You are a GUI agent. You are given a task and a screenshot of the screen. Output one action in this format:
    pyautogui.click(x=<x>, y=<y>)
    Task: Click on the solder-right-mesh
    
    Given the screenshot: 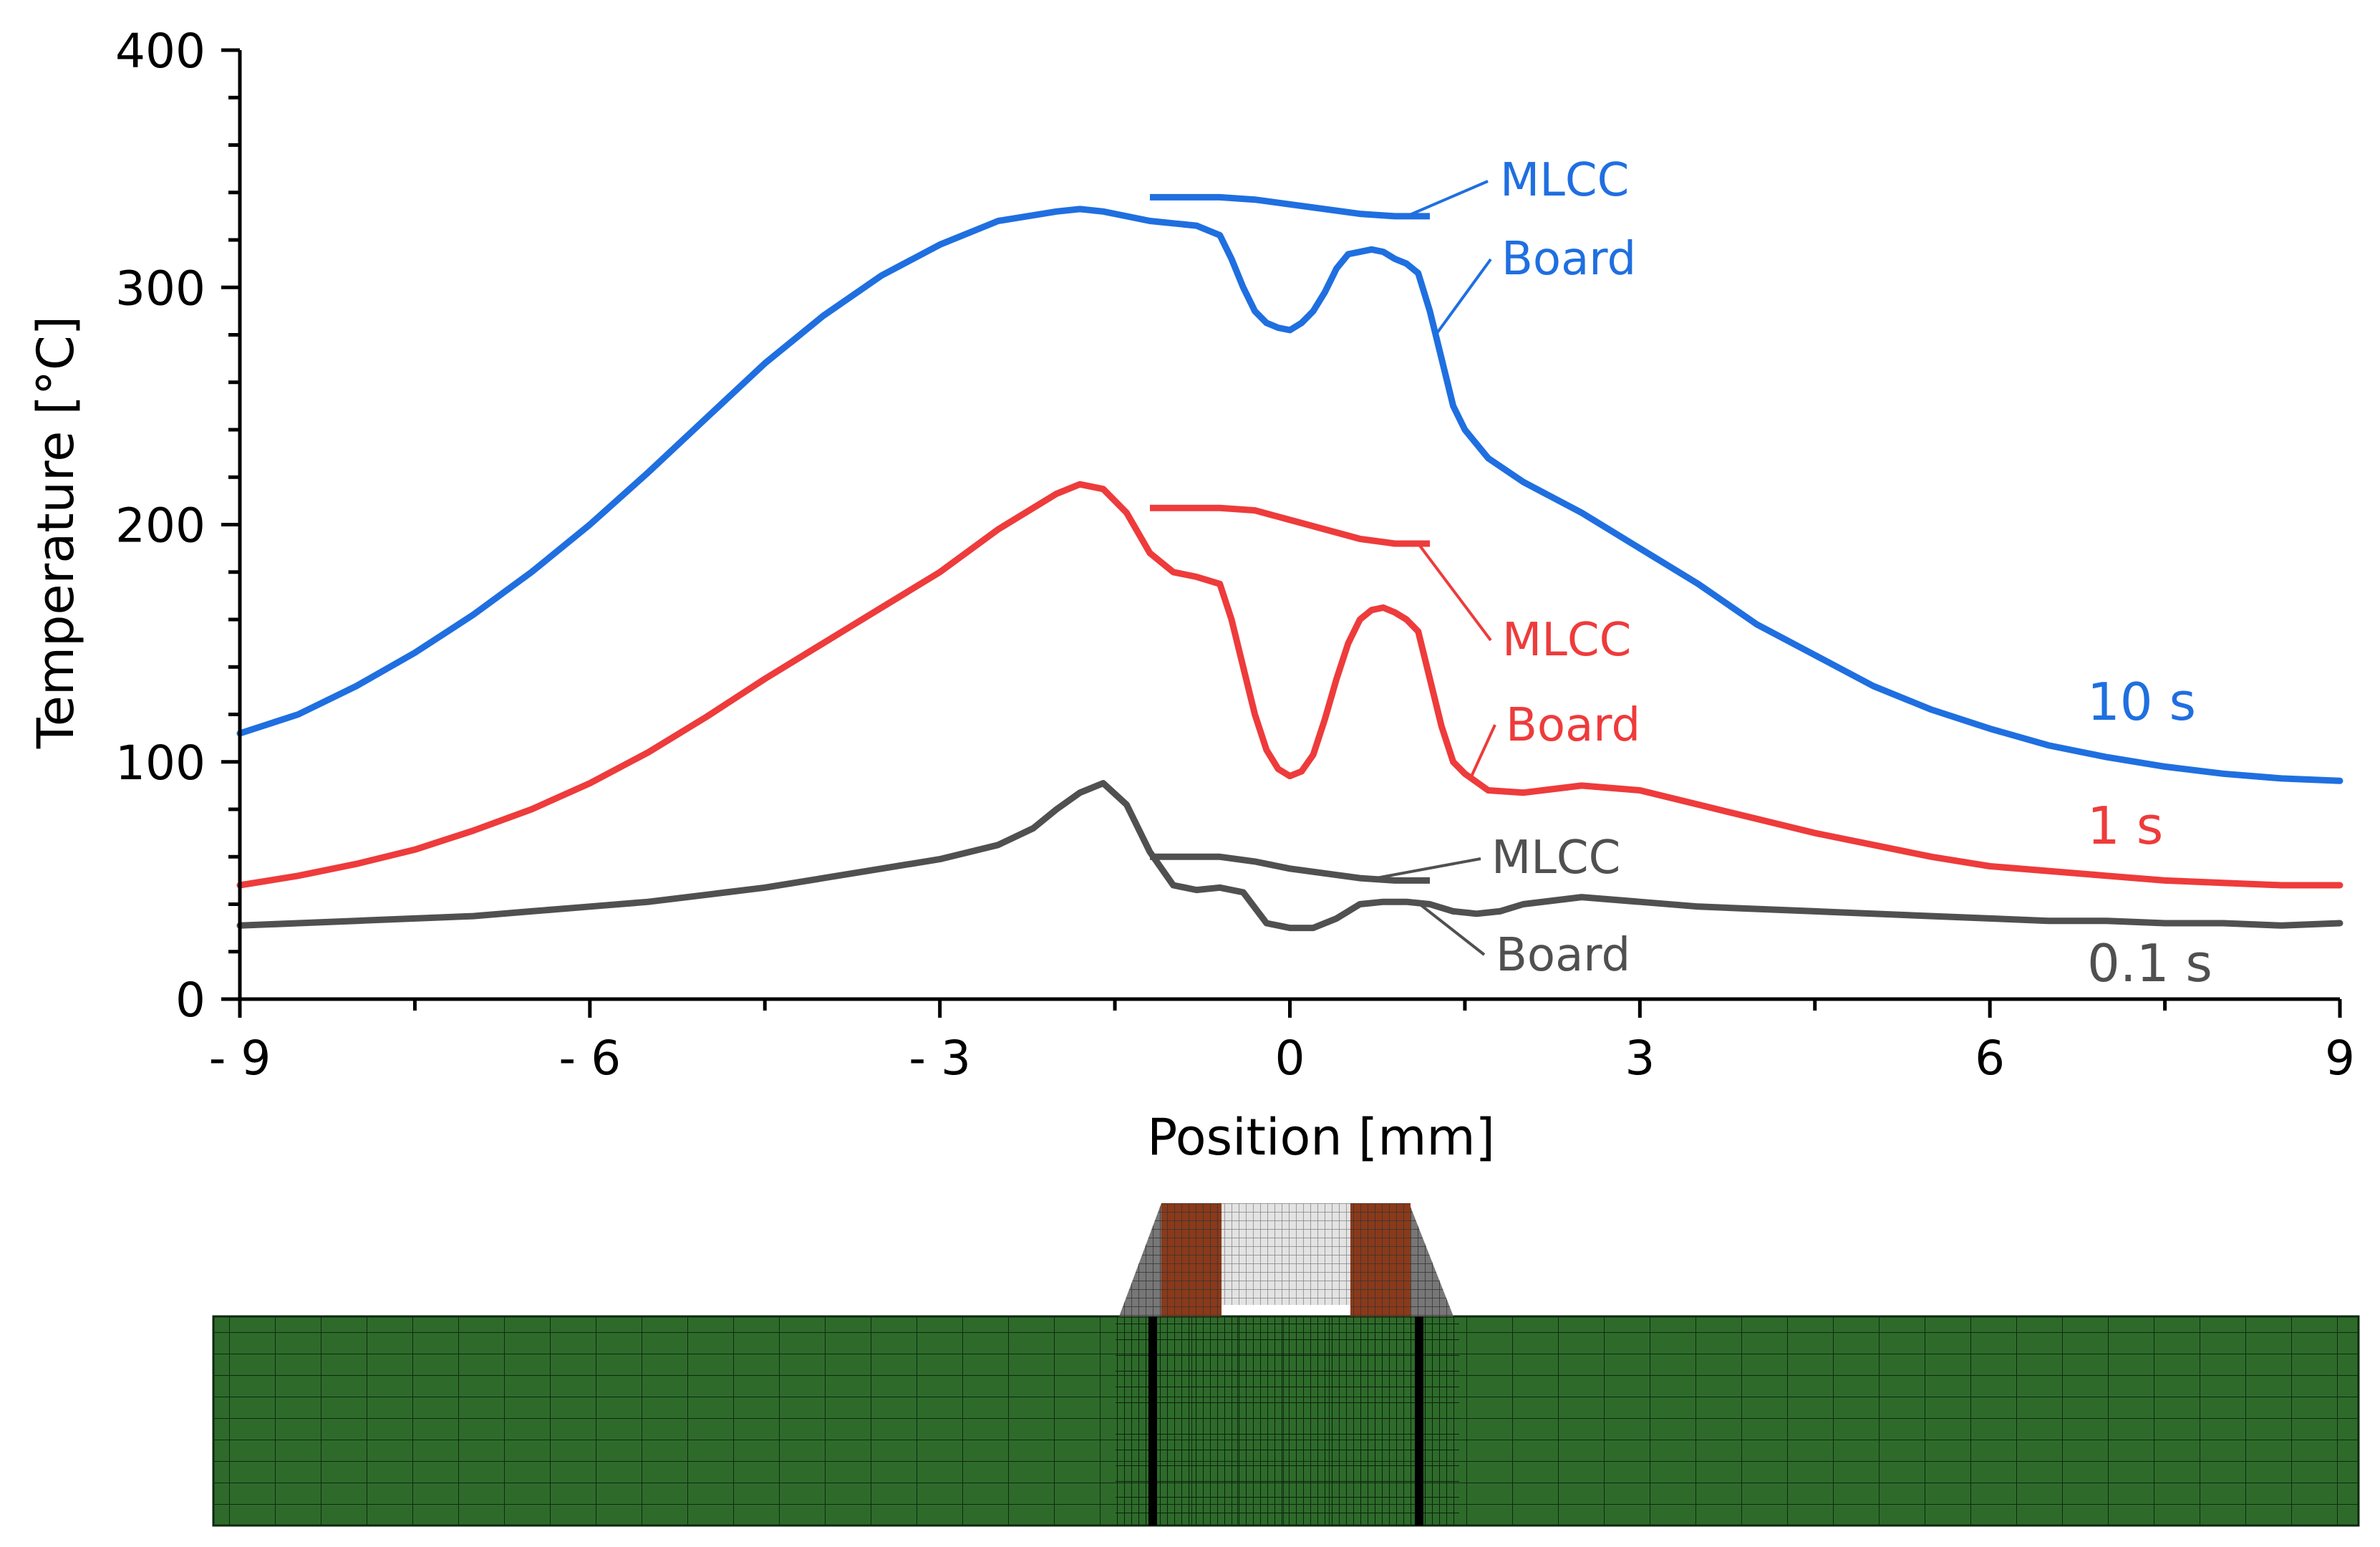 What is the action you would take?
    pyautogui.click(x=1431, y=1259)
    